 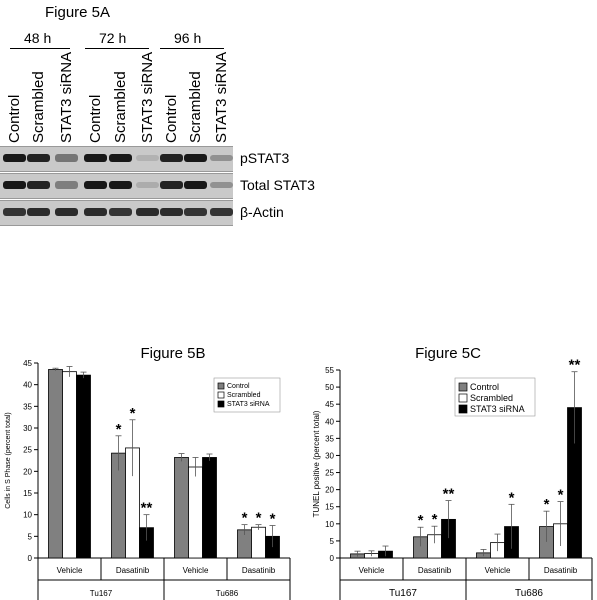 What do you see at coordinates (8, 460) in the screenshot?
I see `y-axis-label: Cells in S Phase (percent total)` at bounding box center [8, 460].